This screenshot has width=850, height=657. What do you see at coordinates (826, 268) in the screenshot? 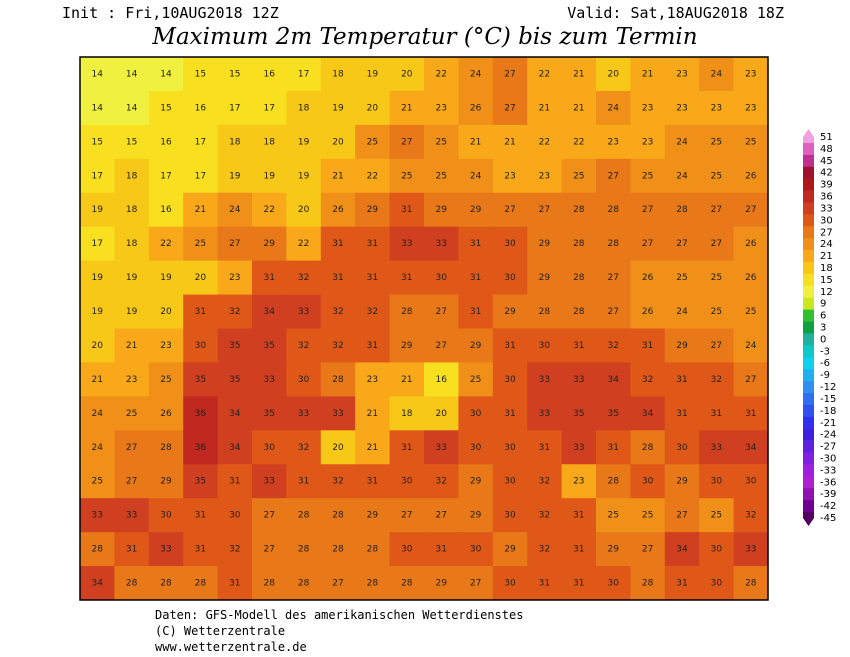
I see `legend-label: 18` at bounding box center [826, 268].